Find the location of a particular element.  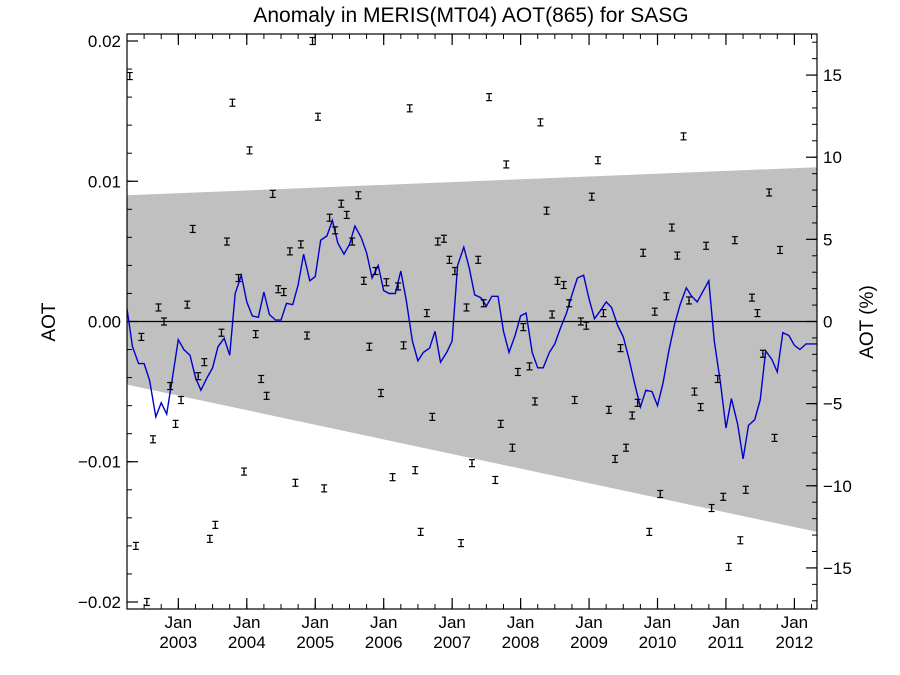

x-tick-year-label: 2009 is located at coordinates (589, 642).